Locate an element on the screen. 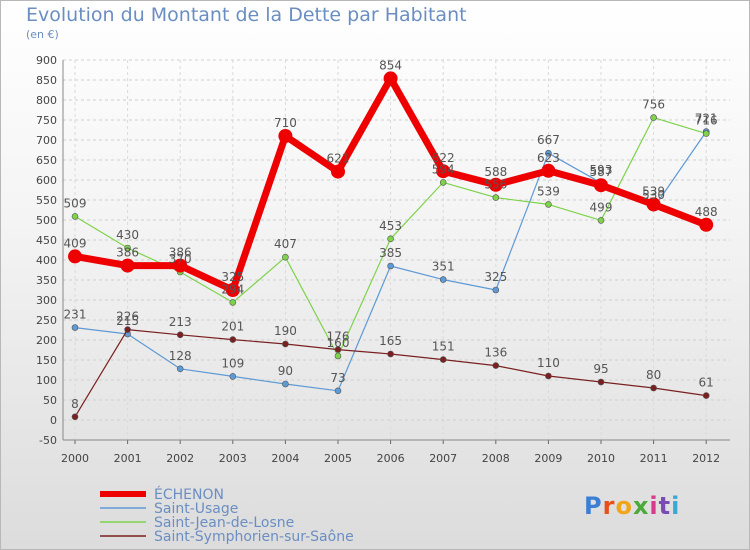 This screenshot has width=750, height=550. y-tick-label: 400 is located at coordinates (46, 260).